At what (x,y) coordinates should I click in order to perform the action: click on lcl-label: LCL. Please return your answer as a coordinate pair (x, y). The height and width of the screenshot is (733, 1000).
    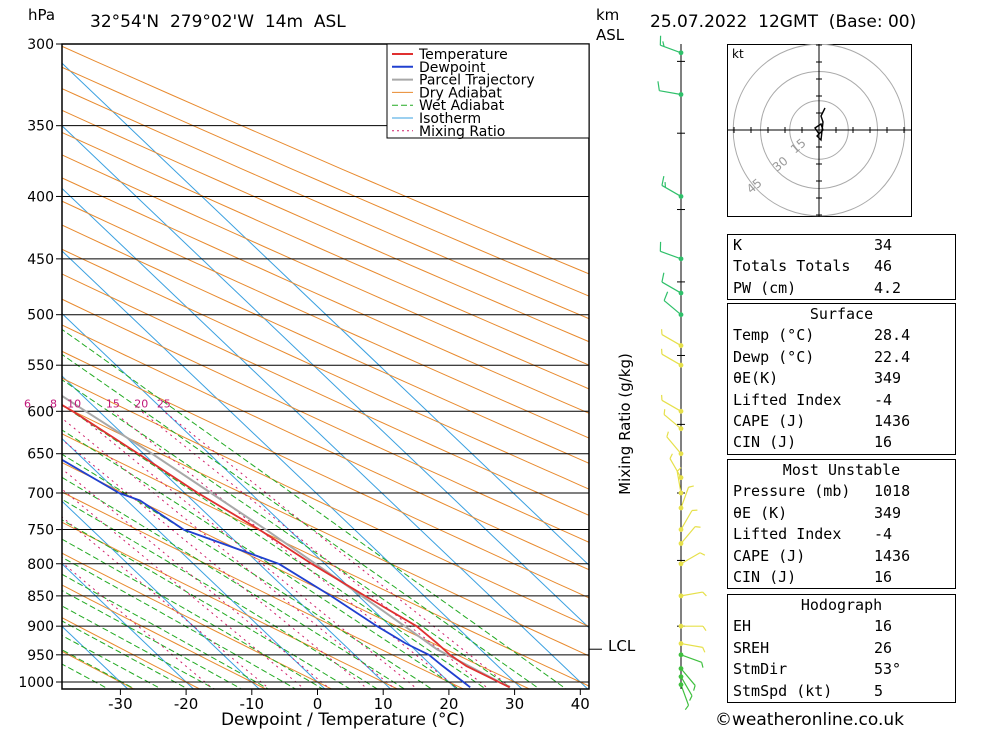
    Looking at the image, I should click on (622, 646).